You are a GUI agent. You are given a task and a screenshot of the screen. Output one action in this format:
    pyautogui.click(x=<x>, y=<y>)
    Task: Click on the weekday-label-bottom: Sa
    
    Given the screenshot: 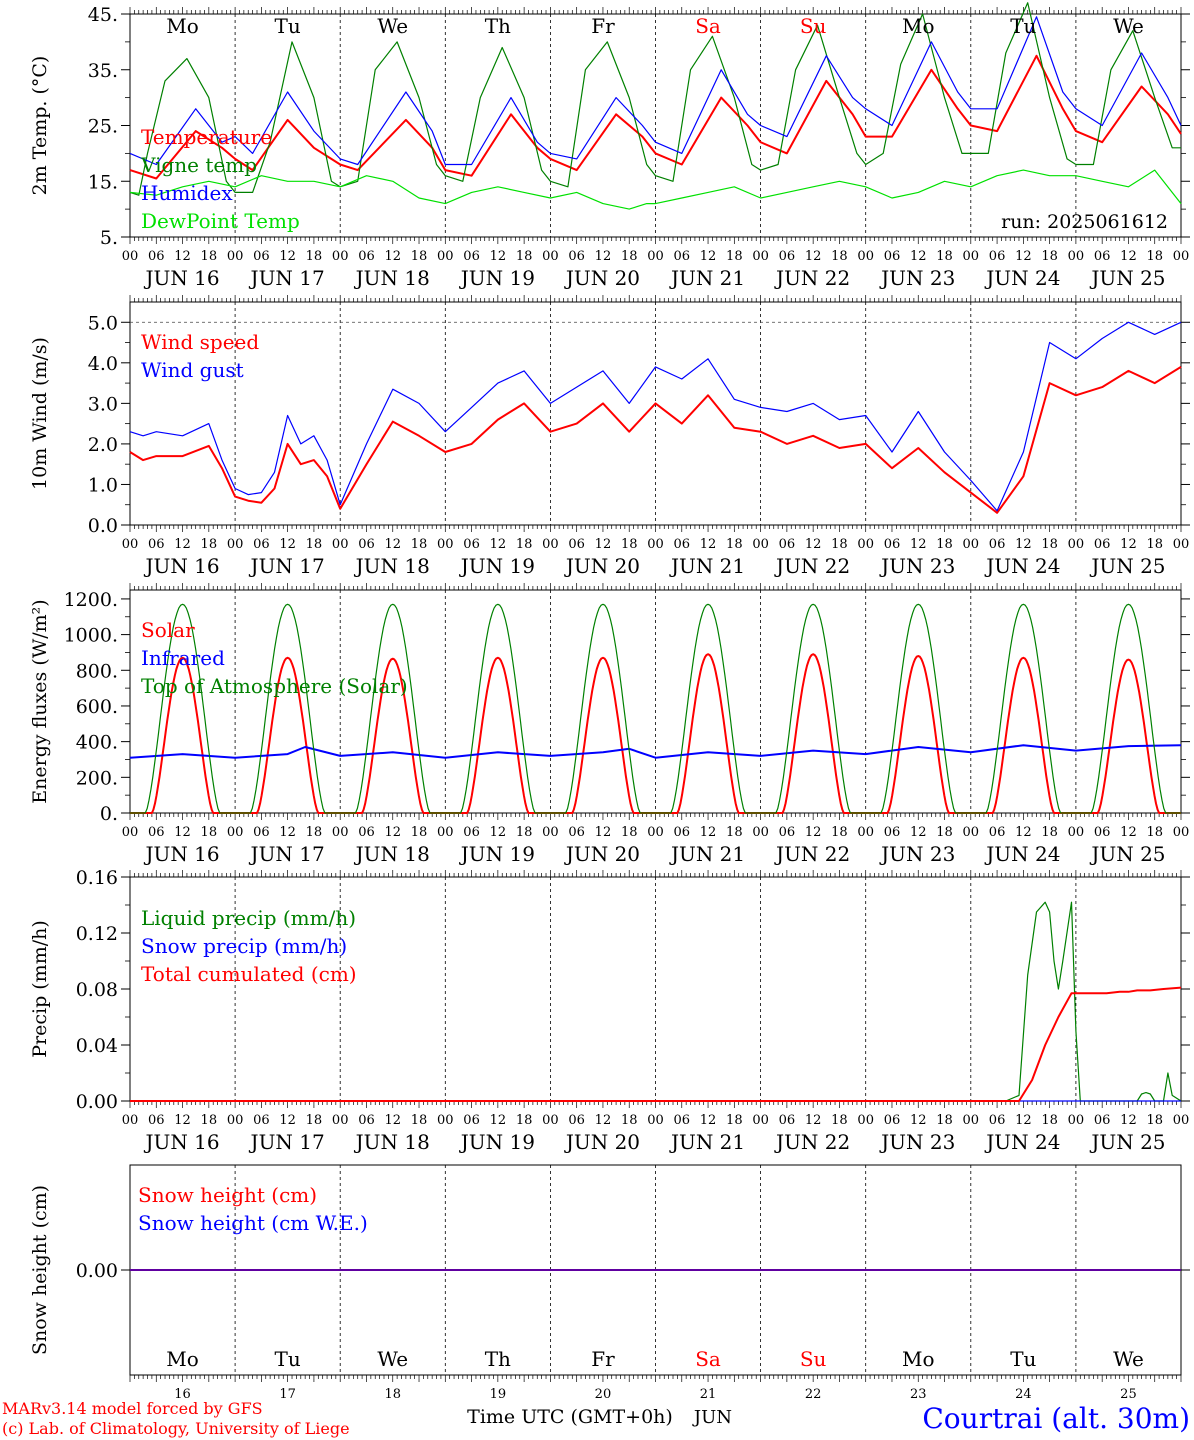 What is the action you would take?
    pyautogui.click(x=708, y=1359)
    